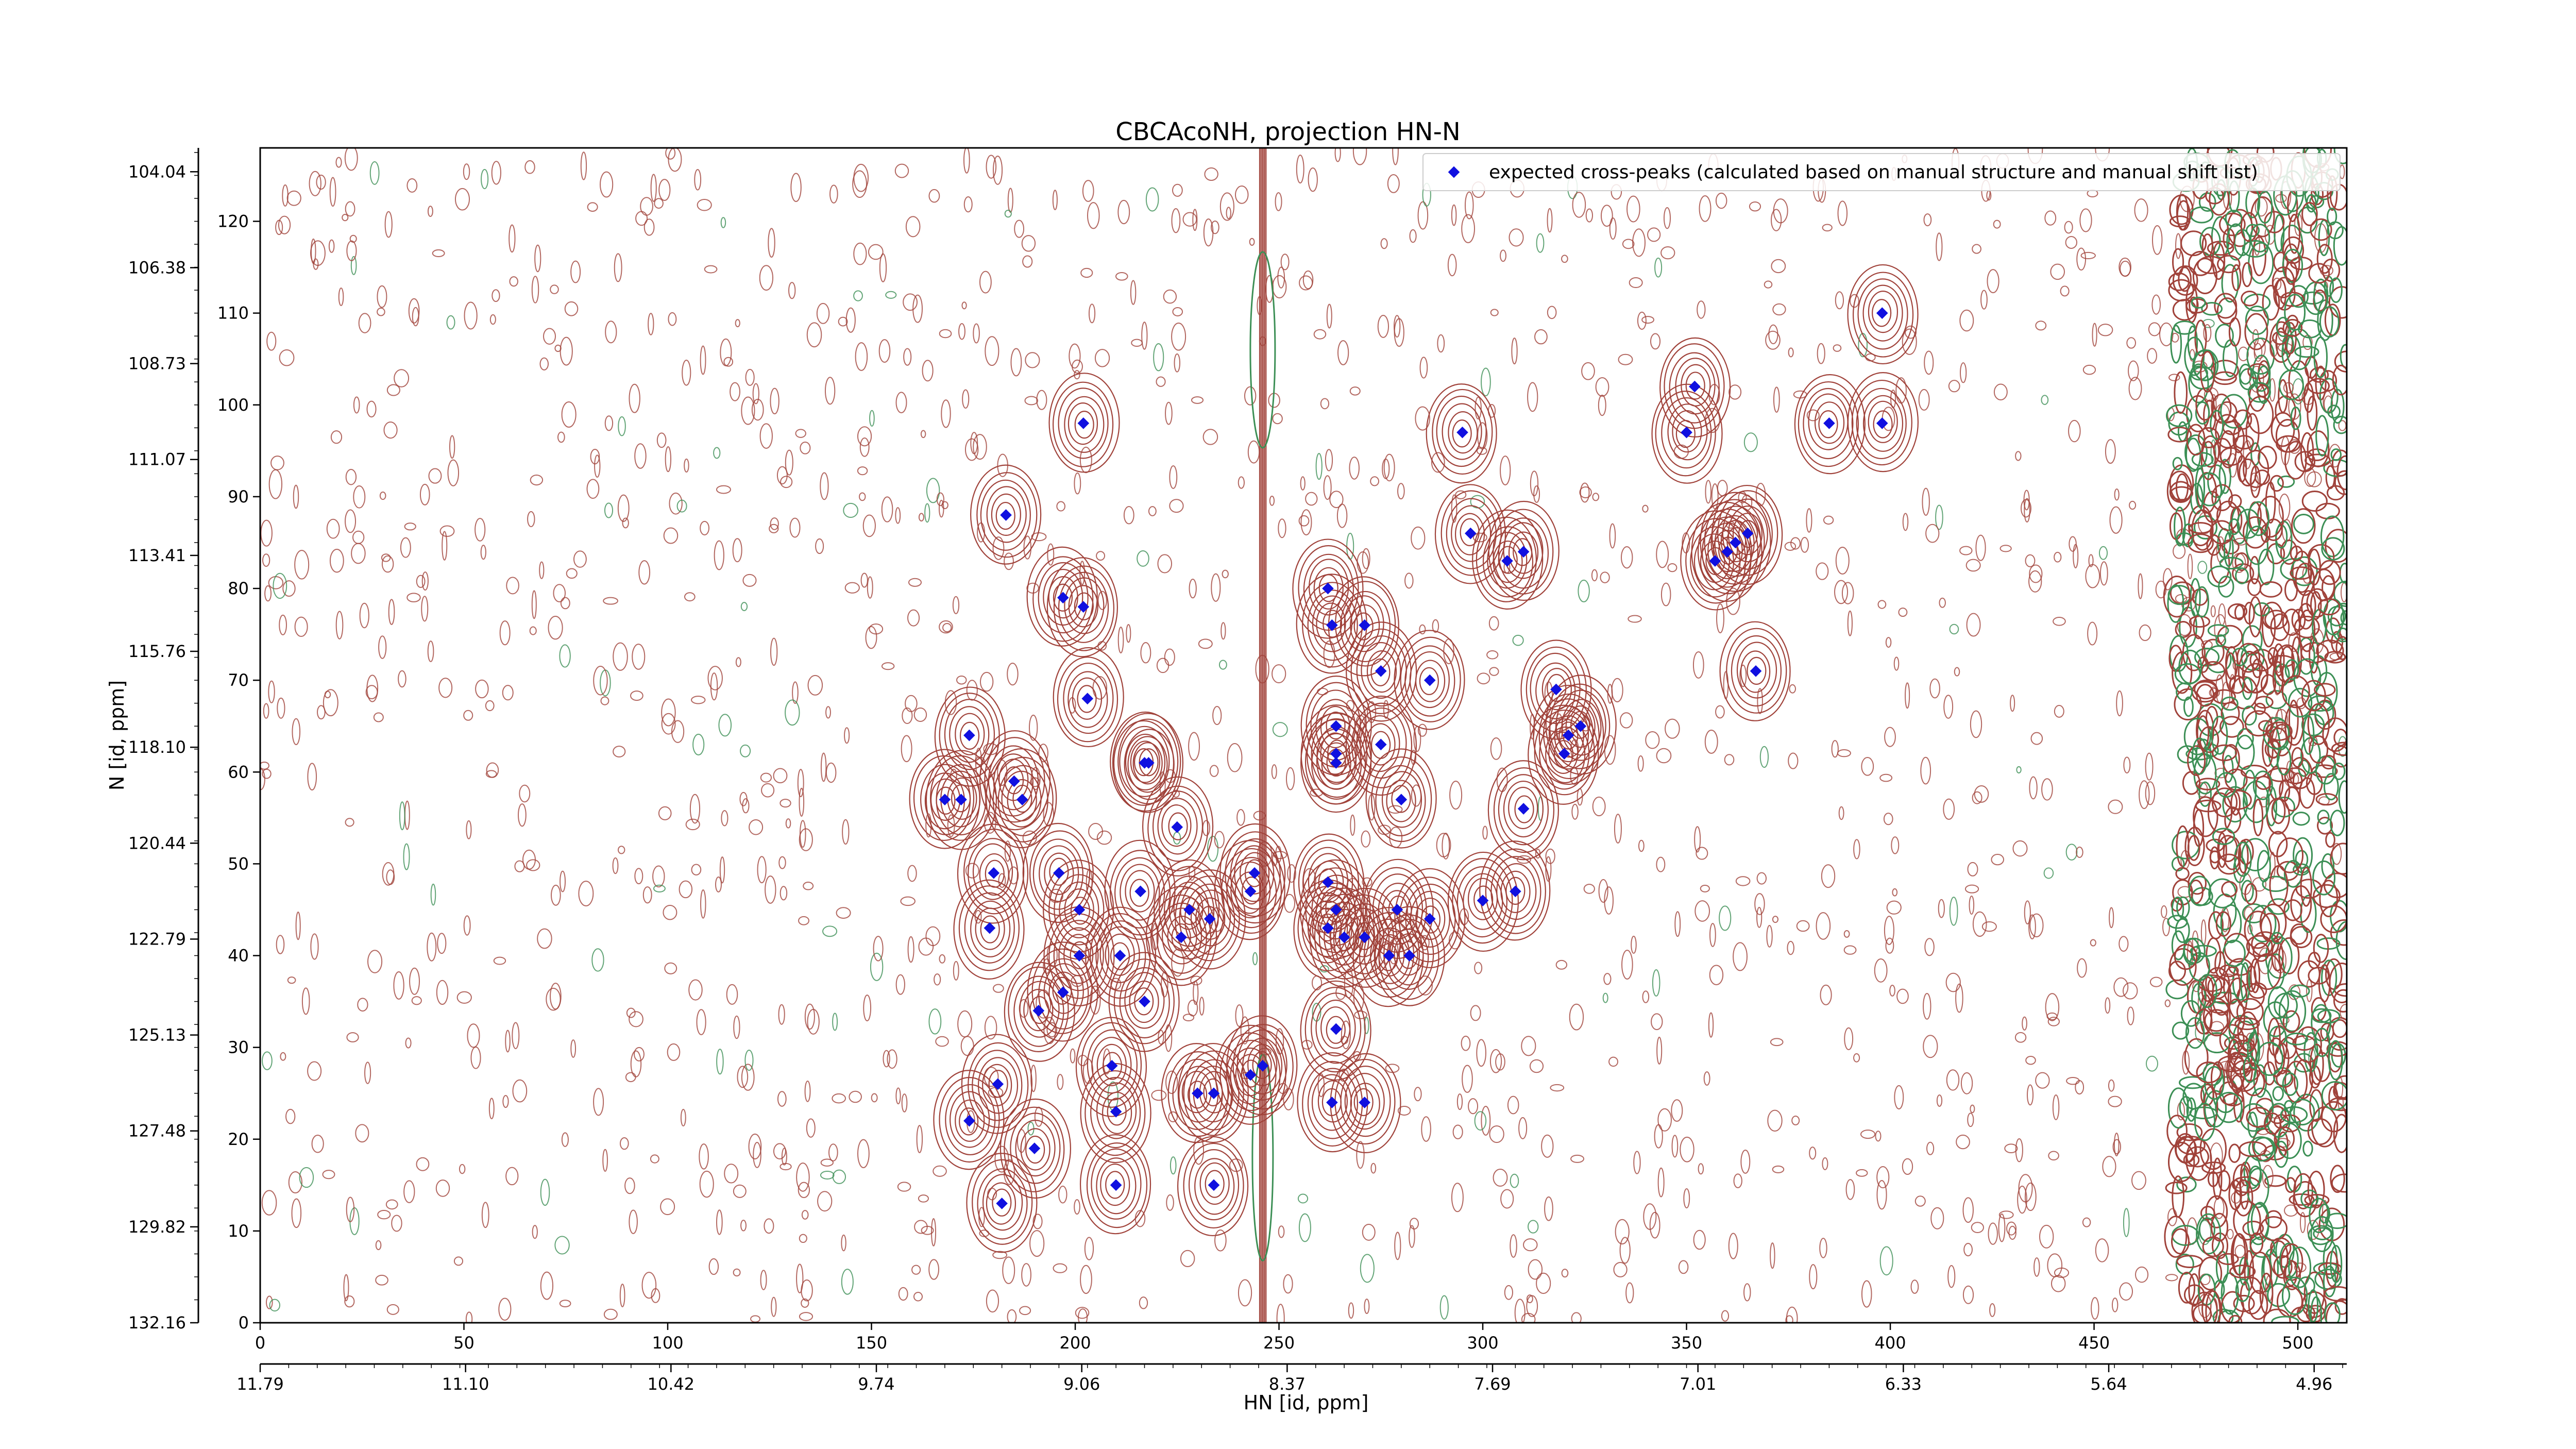 Image resolution: width=2576 pixels, height=1449 pixels. What do you see at coordinates (1492, 1384) in the screenshot?
I see `x-ppm-tick-label: 7.69` at bounding box center [1492, 1384].